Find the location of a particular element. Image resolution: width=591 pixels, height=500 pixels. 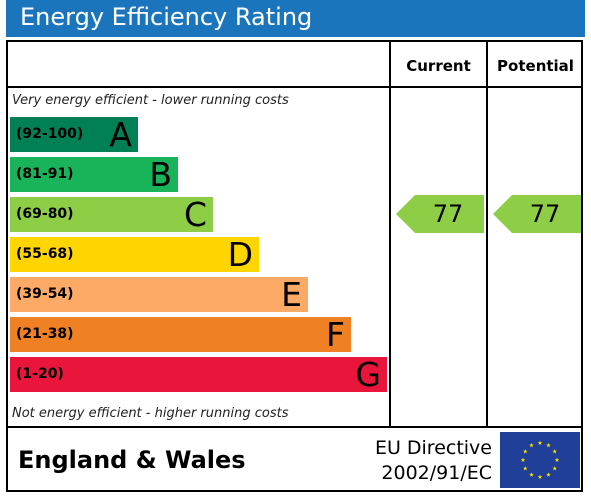

column-header-potential: Potential is located at coordinates (535, 66).